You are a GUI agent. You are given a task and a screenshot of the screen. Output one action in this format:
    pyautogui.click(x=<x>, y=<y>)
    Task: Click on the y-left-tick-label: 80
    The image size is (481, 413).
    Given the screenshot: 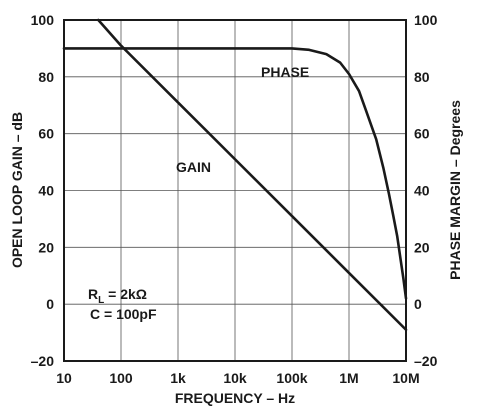 What is the action you would take?
    pyautogui.click(x=46, y=77)
    